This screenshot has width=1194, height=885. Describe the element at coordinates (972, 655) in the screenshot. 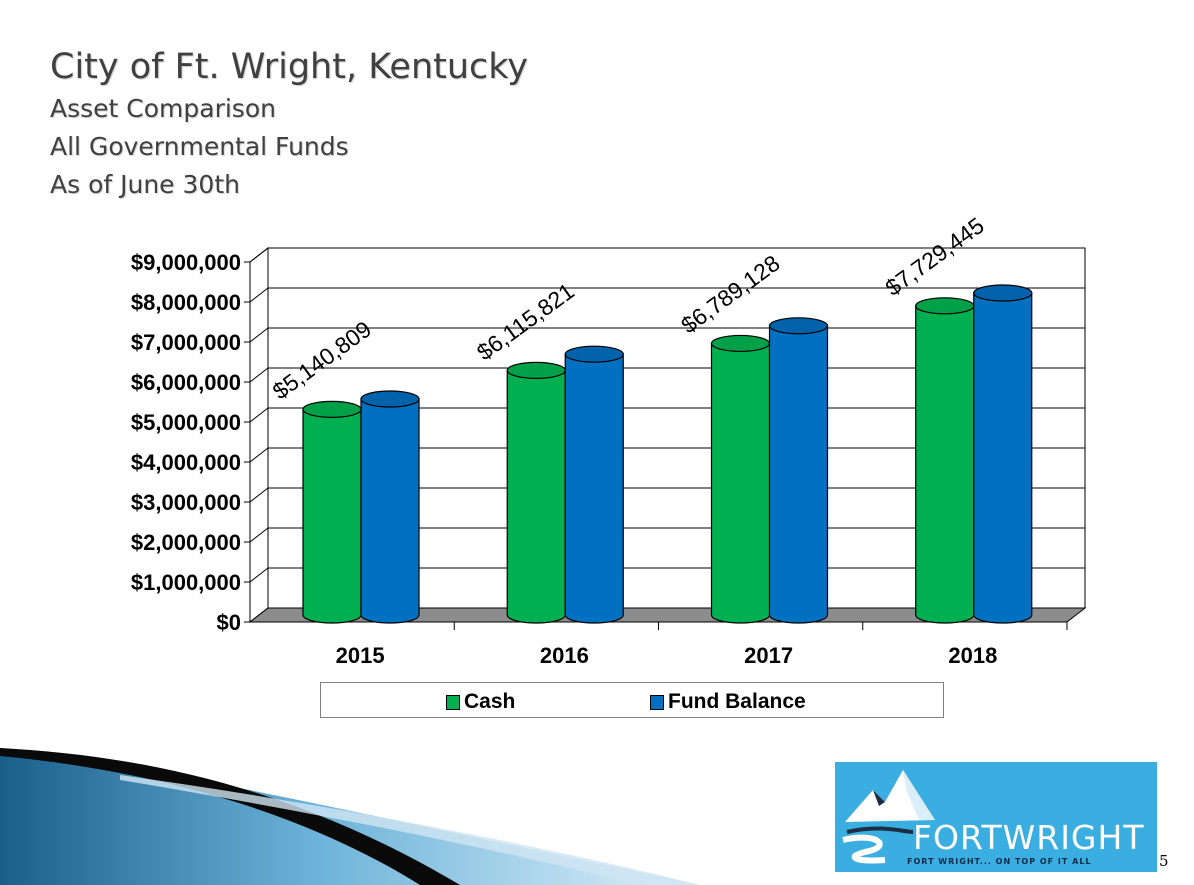

I see `x-tick-label-2018: 2018` at that location.